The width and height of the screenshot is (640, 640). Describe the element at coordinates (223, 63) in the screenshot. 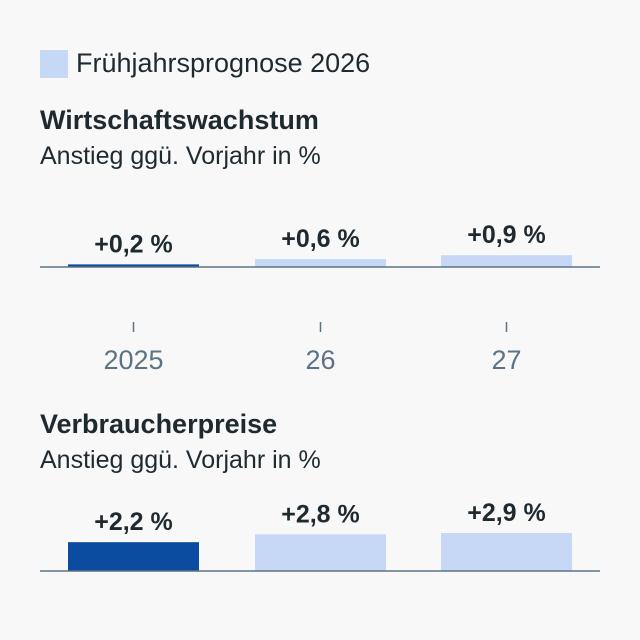

I see `legend-label: Frühjahrsprognose 2026` at that location.